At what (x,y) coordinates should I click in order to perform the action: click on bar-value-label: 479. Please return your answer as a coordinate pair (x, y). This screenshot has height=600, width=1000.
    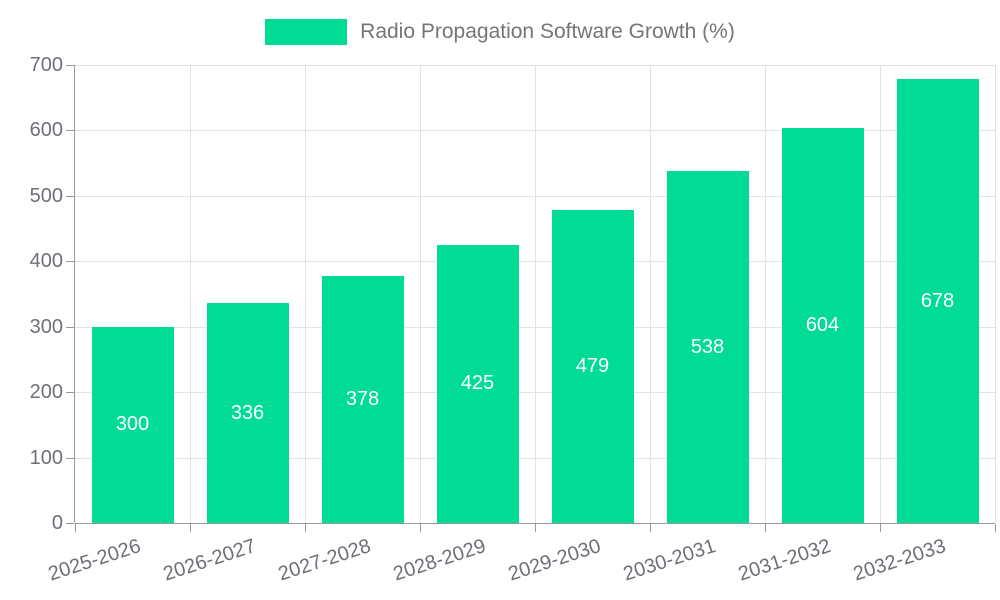
    Looking at the image, I should click on (592, 365).